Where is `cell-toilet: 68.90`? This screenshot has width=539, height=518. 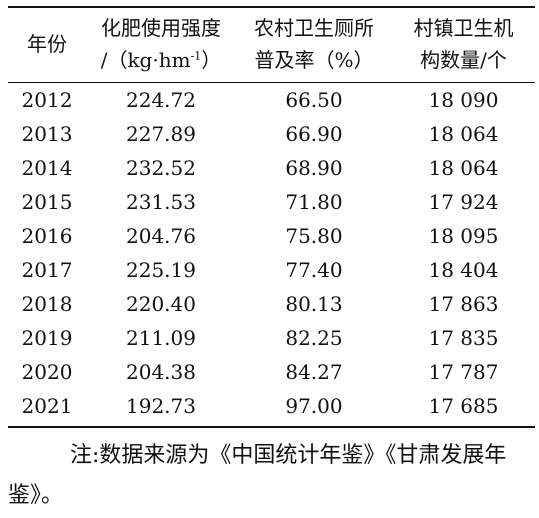 cell-toilet: 68.90 is located at coordinates (314, 168).